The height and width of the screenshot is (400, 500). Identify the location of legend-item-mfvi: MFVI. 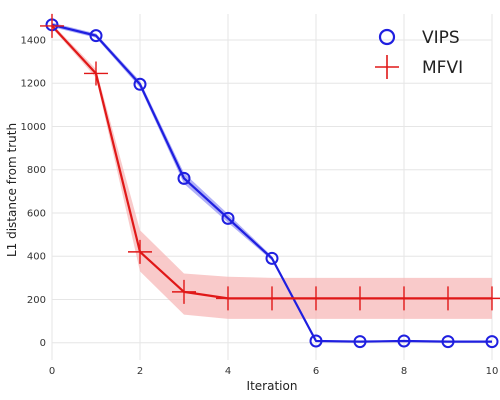
(419, 67).